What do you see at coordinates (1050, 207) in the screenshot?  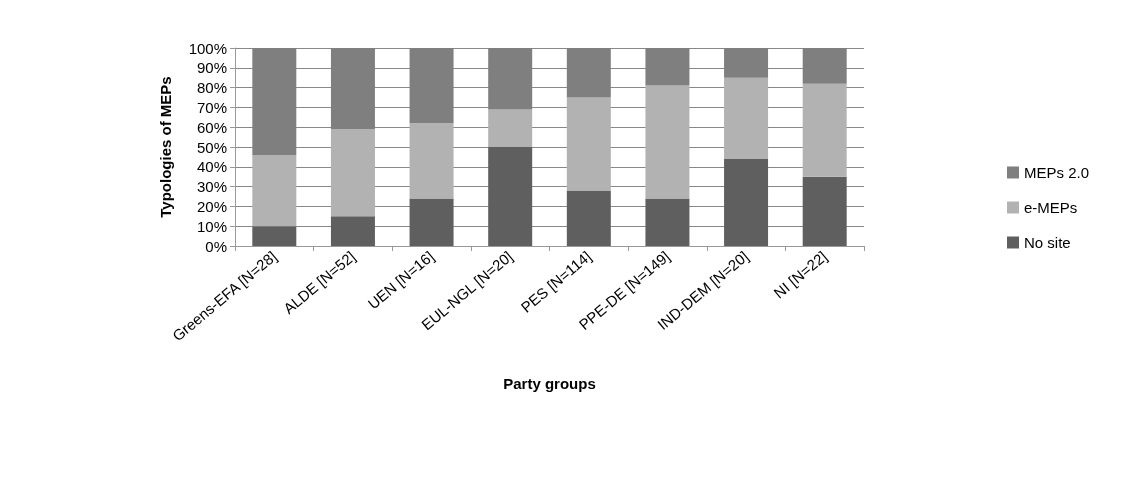 I see `legend-label: e-MEPs` at bounding box center [1050, 207].